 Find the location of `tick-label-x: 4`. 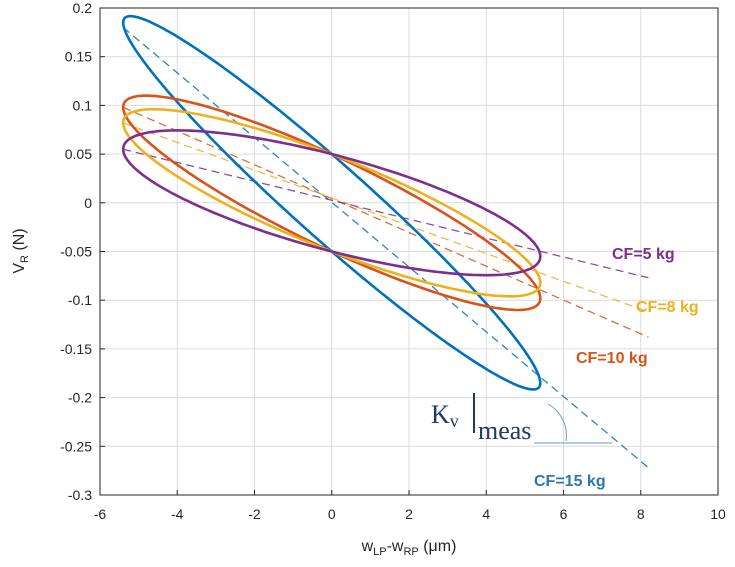

tick-label-x: 4 is located at coordinates (486, 514).